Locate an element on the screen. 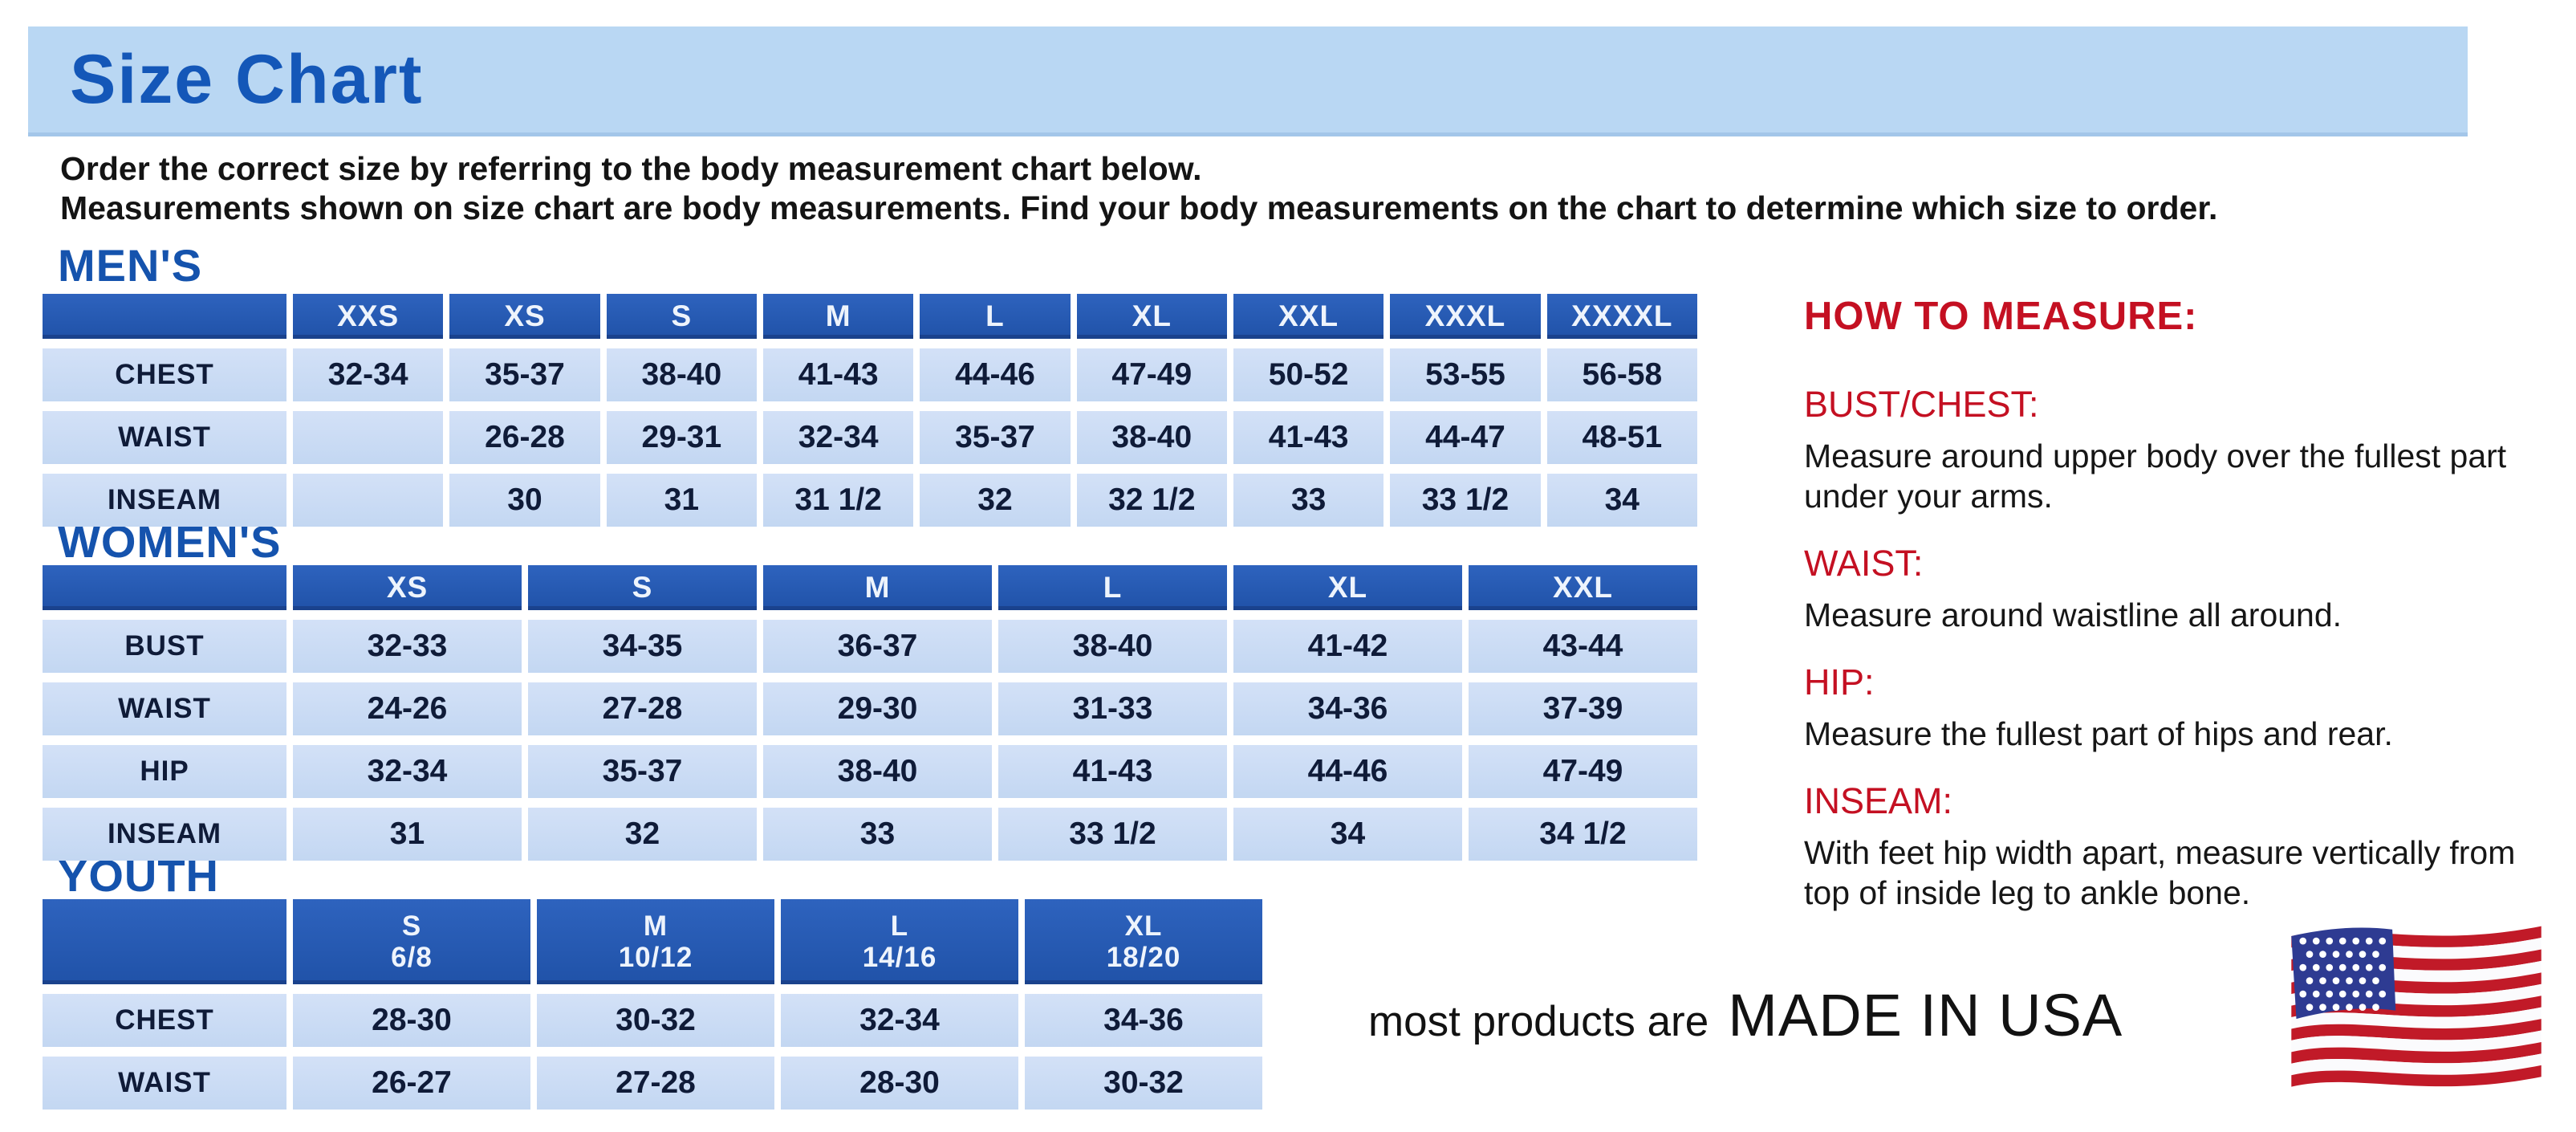  size-cell: 53-55 is located at coordinates (1466, 374).